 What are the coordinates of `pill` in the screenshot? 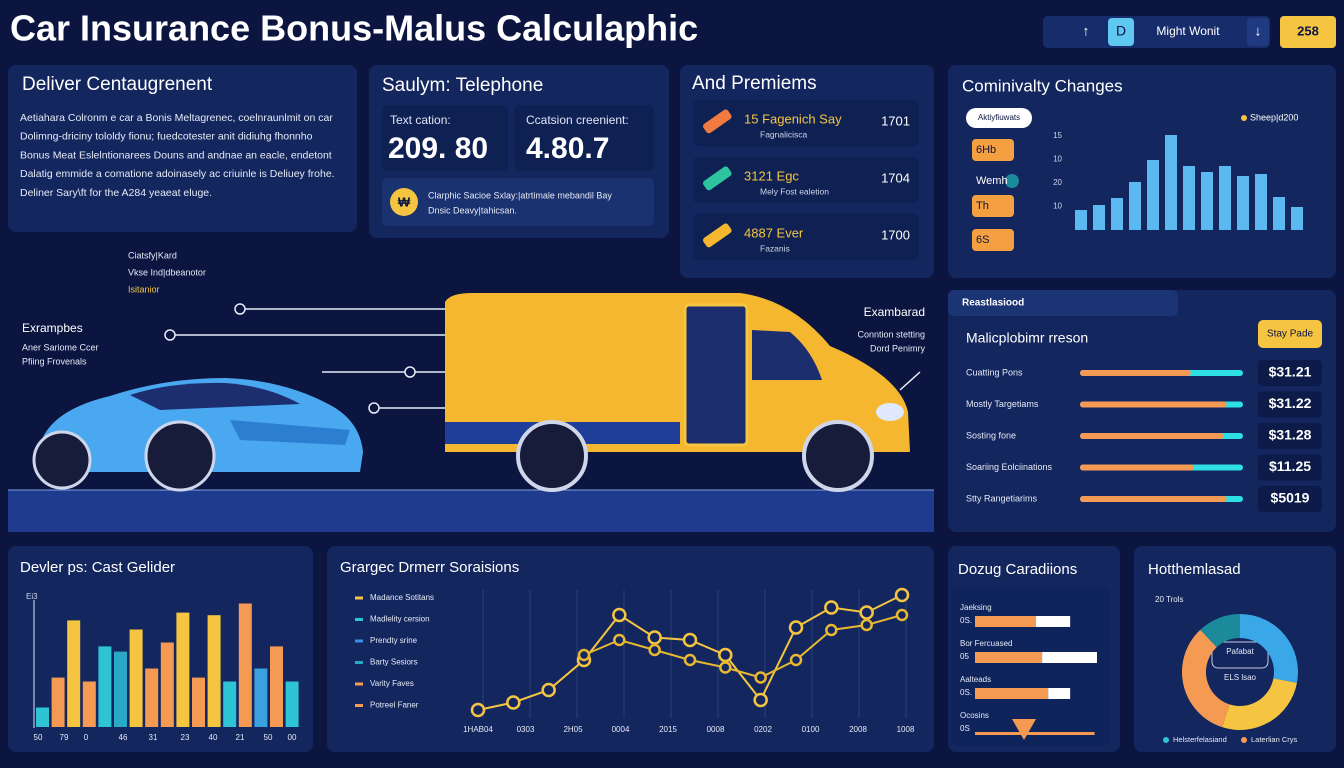 It's located at (999, 118).